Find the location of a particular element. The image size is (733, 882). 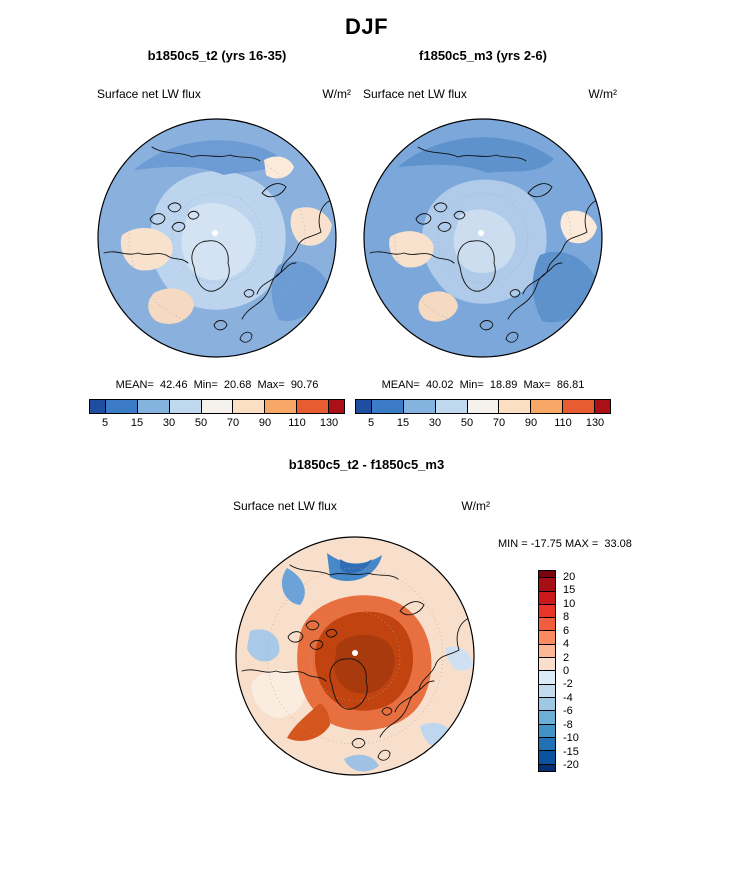

map-case2-wrap is located at coordinates (483, 238).